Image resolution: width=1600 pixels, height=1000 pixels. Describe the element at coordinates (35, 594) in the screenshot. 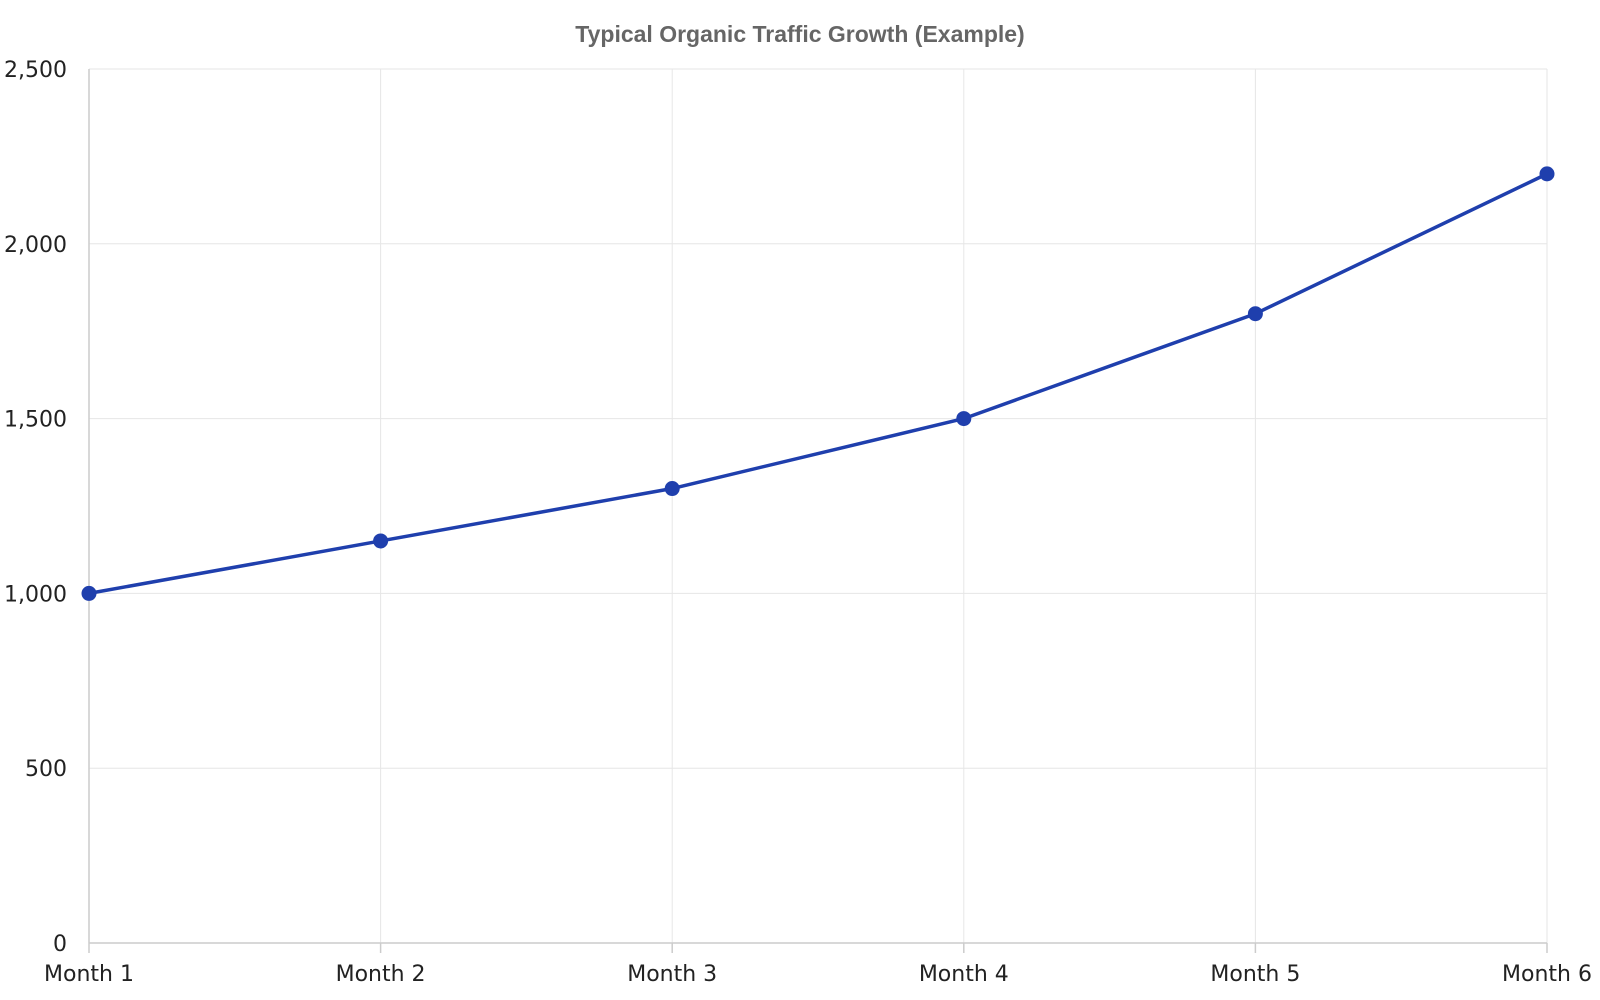

I see `y-tick-label: 1,000` at that location.